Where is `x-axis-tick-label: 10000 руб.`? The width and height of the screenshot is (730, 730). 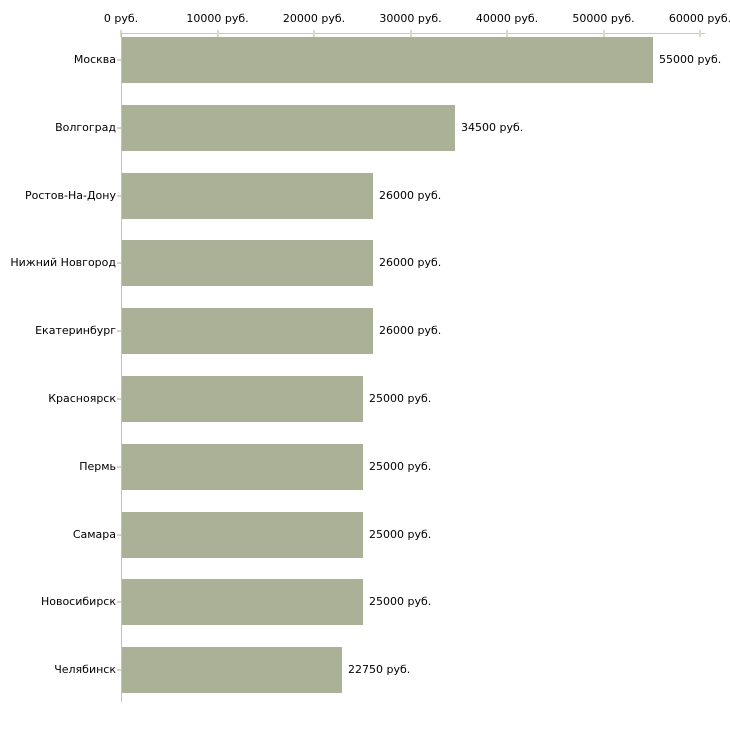
x-axis-tick-label: 10000 руб. is located at coordinates (217, 18).